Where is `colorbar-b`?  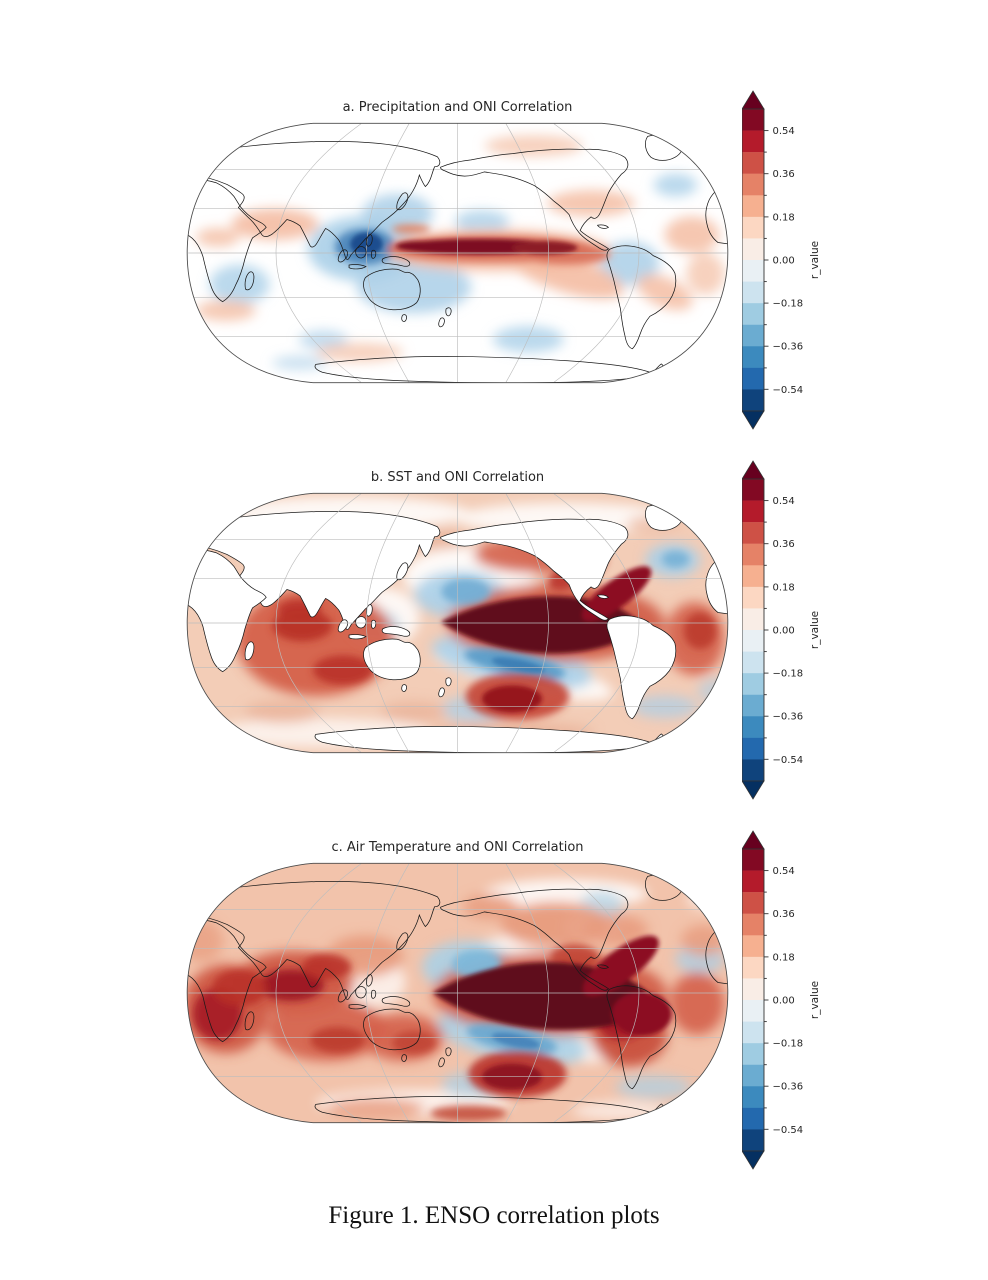 colorbar-b is located at coordinates (782, 630).